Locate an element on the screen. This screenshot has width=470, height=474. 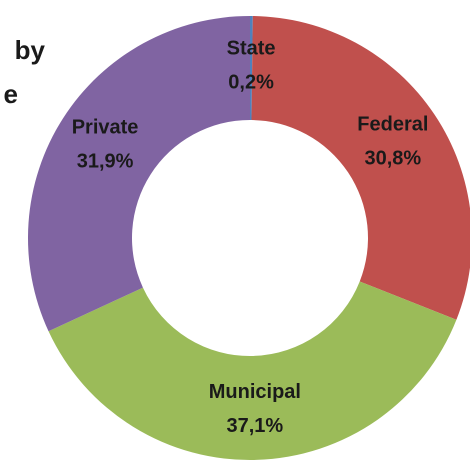
slice-label: State is located at coordinates (251, 48).